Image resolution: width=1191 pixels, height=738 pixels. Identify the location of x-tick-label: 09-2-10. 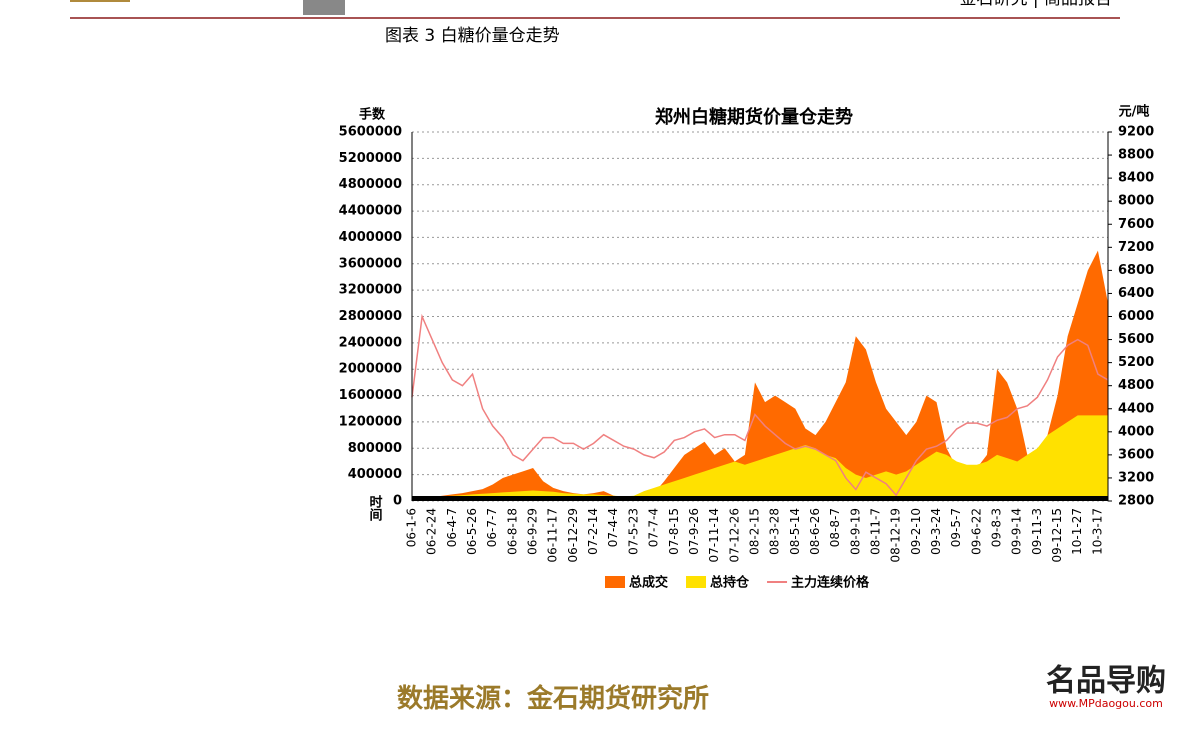
(916, 531).